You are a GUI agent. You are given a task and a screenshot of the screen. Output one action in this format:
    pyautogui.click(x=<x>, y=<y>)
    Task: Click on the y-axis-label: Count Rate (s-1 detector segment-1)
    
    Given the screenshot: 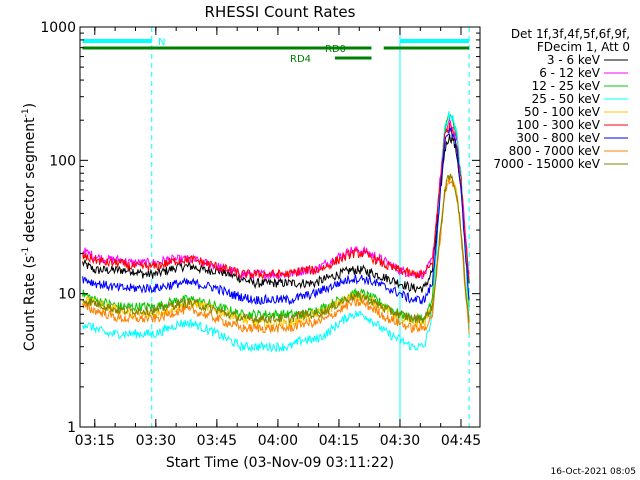 What is the action you would take?
    pyautogui.click(x=29, y=227)
    